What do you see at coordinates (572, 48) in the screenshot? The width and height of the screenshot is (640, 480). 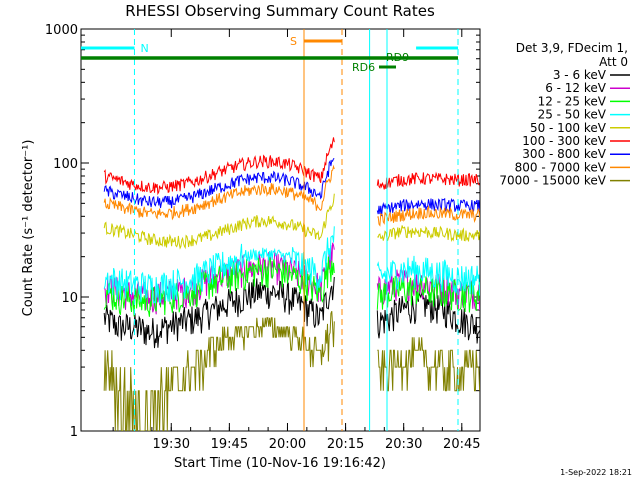 I see `legend-header-line-1: Det 3,9, FDecim 1,` at bounding box center [572, 48].